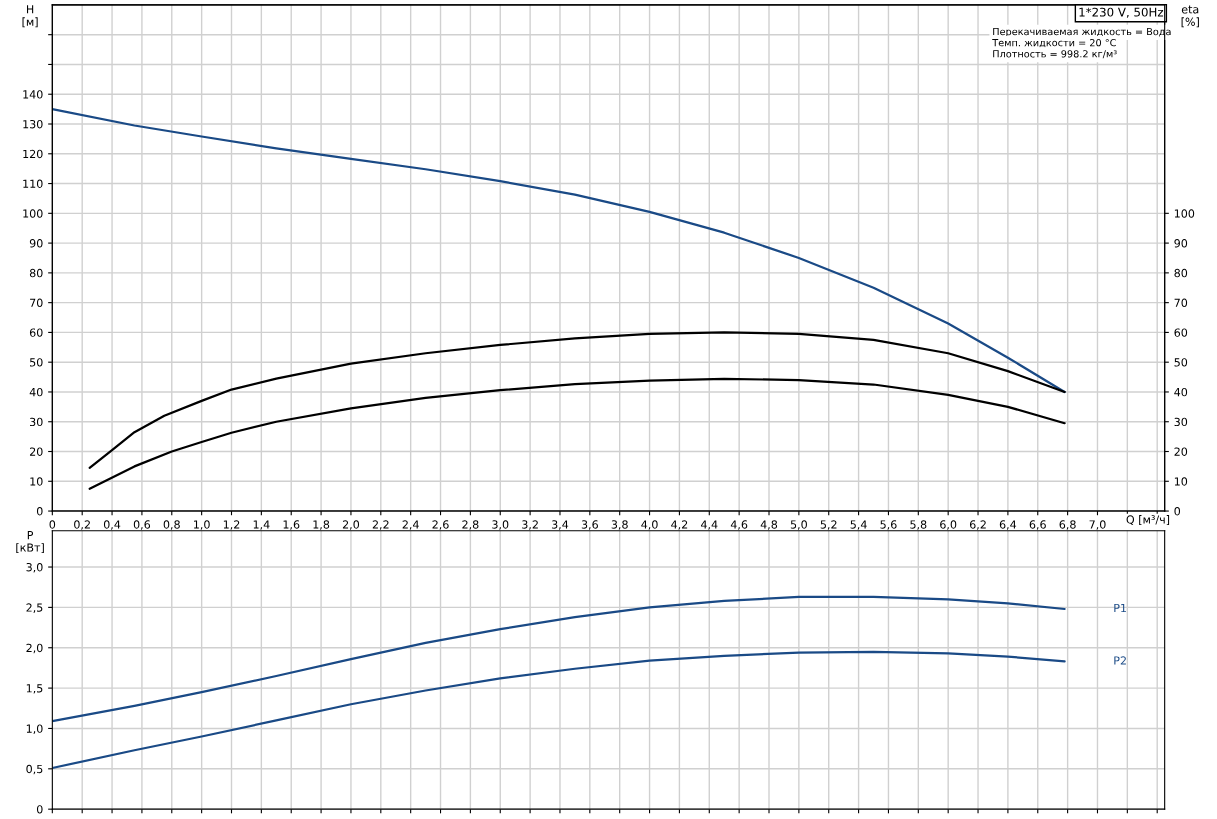 This screenshot has width=1217, height=819. Describe the element at coordinates (679, 525) in the screenshot. I see `x-tick-label: 4,2` at that location.